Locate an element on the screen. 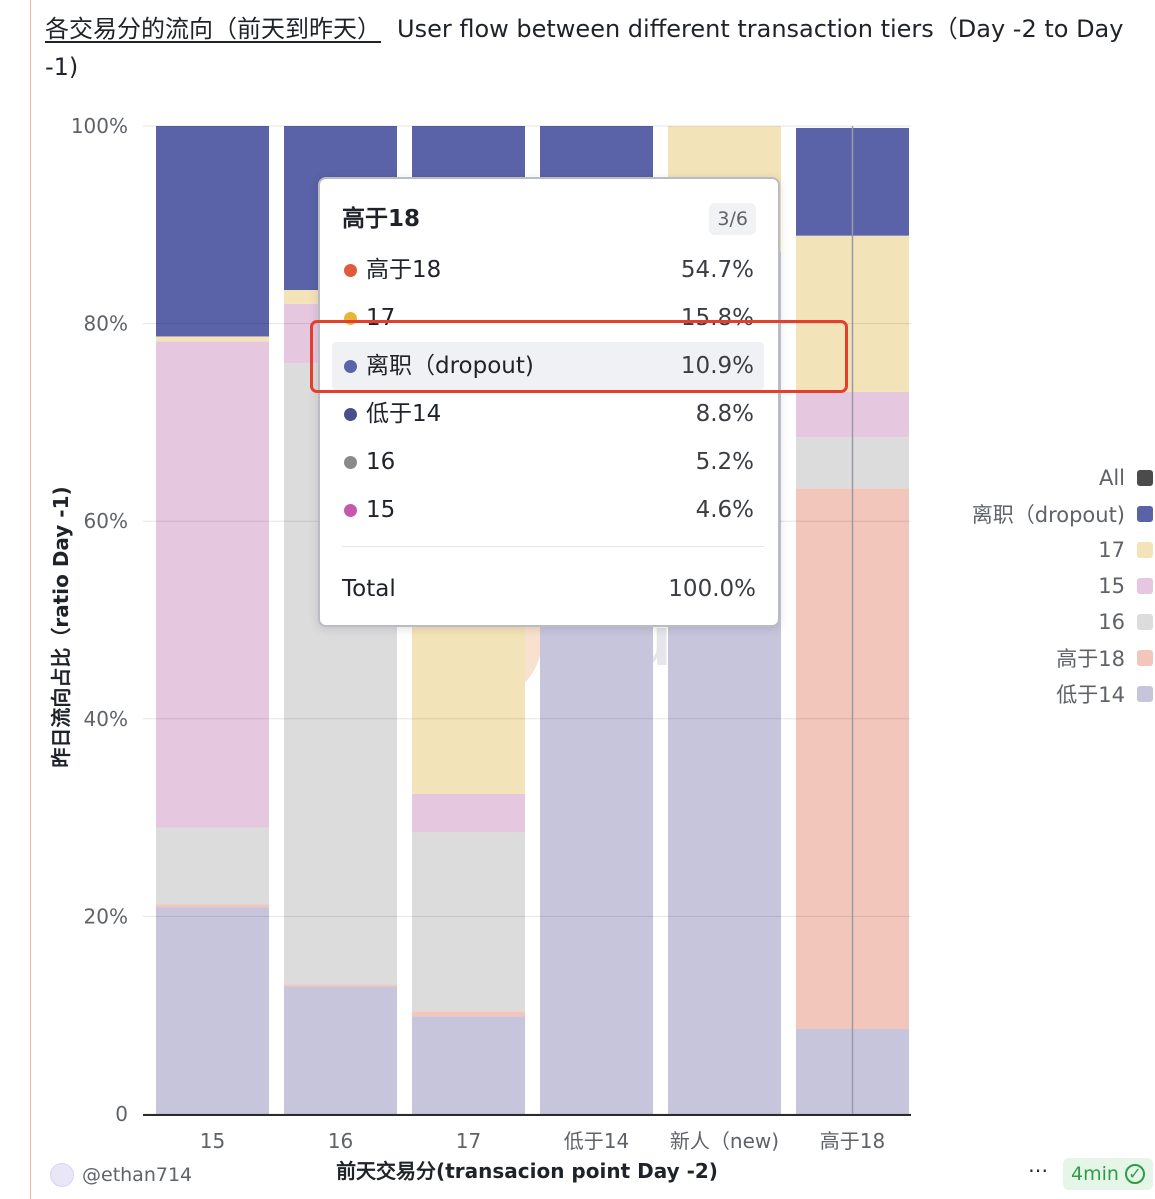 This screenshot has height=1199, width=1155. tooltip-header: 高于18 3/6 is located at coordinates (549, 219).